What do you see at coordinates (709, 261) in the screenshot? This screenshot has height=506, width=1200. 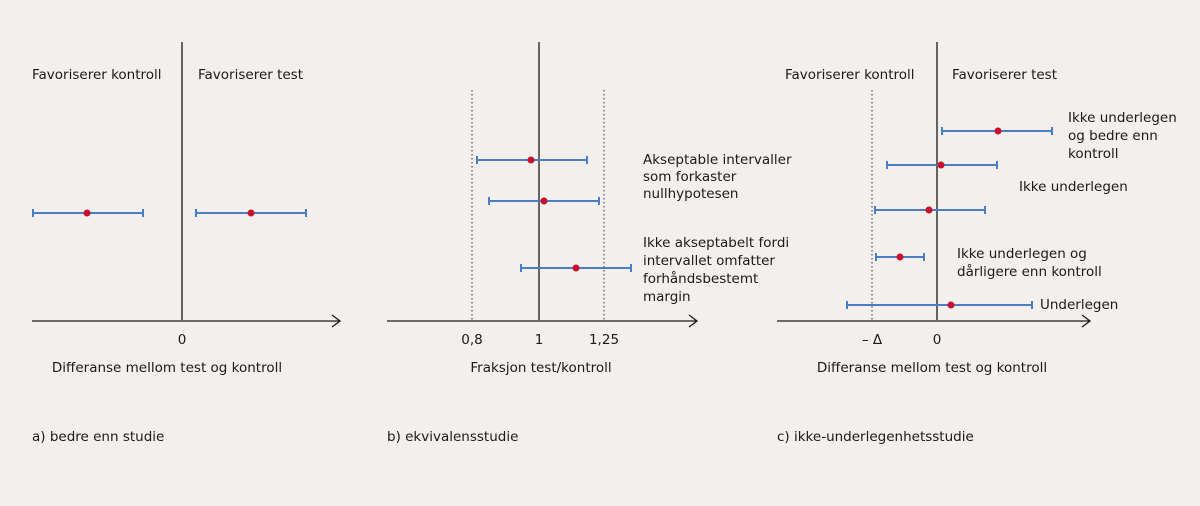 I see `note: intervallet omfatter` at bounding box center [709, 261].